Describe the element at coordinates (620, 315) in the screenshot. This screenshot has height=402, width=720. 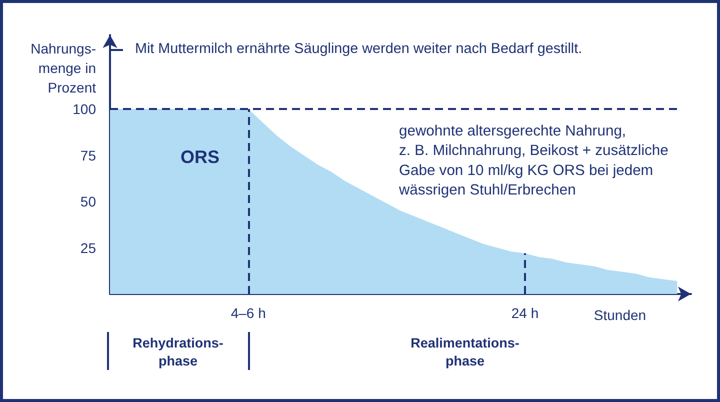
I see `x-axis-title: Stunden` at that location.